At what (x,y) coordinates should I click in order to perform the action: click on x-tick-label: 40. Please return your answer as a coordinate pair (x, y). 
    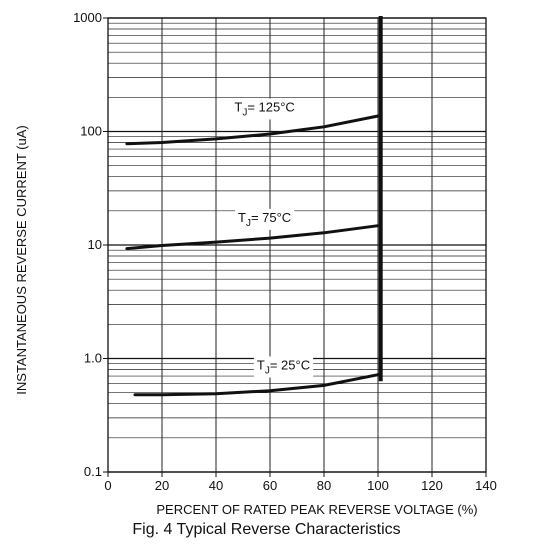
    Looking at the image, I should click on (216, 485).